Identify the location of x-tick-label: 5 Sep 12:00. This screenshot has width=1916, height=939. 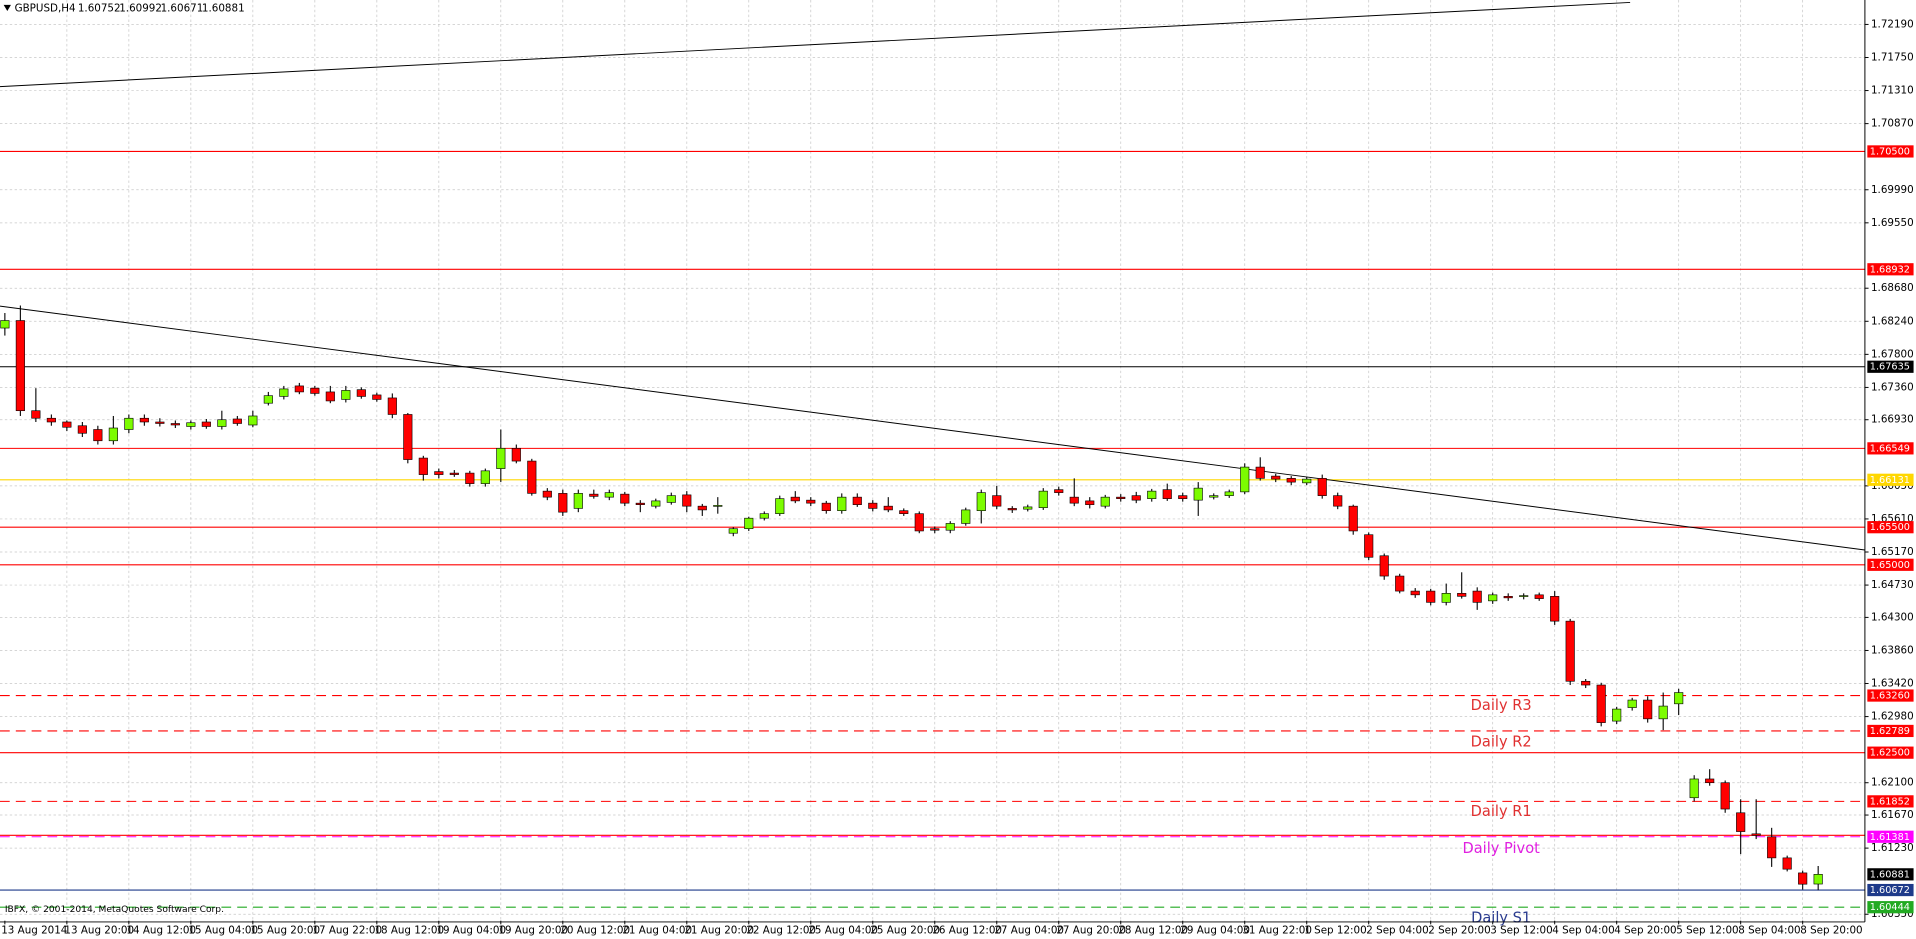
(1707, 930).